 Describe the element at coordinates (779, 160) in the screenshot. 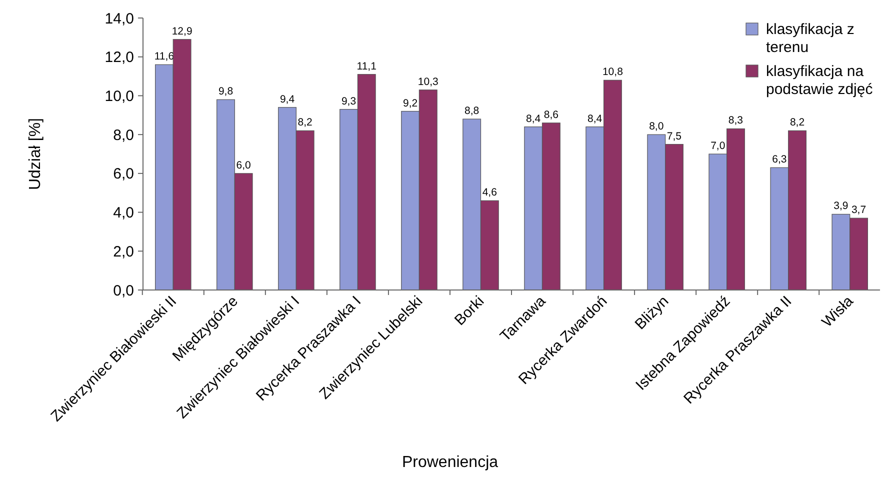

I see `data-label: 6,3` at that location.